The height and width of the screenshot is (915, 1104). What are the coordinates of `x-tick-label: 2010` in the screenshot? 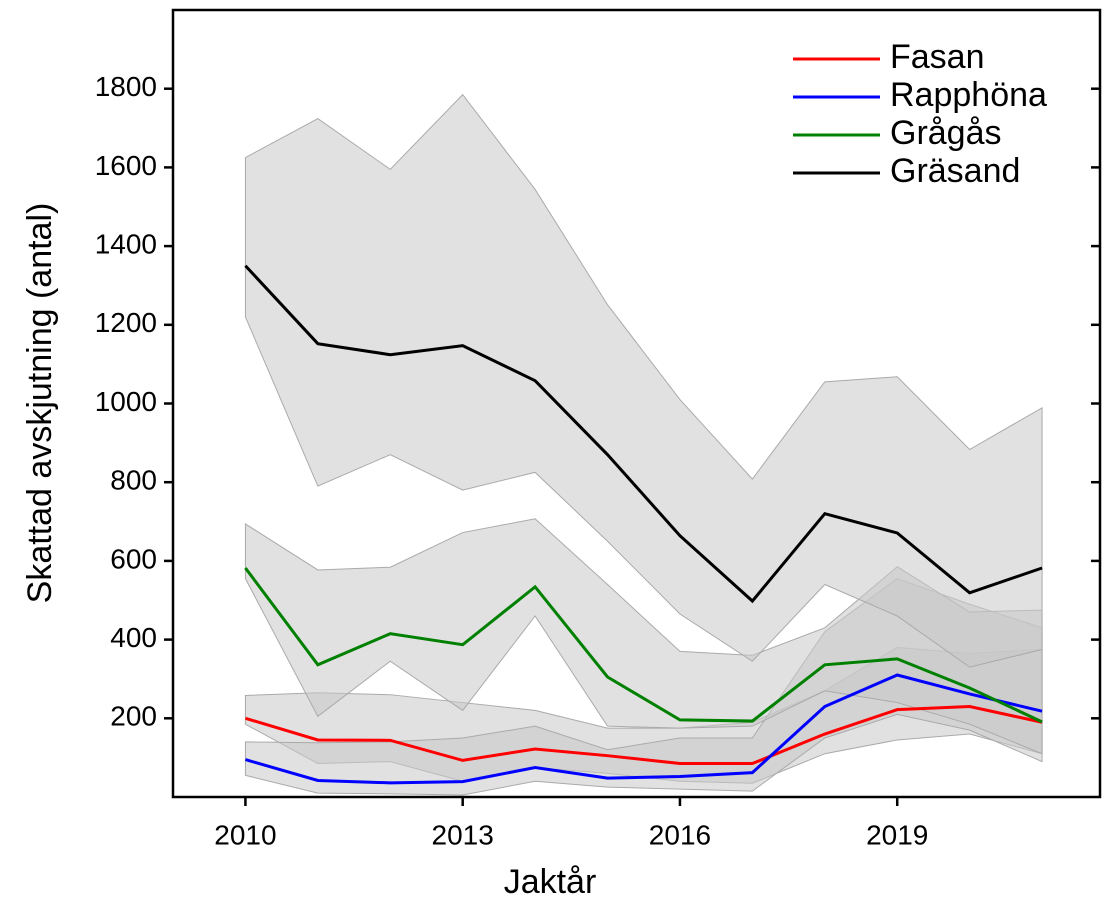 It's located at (245, 834).